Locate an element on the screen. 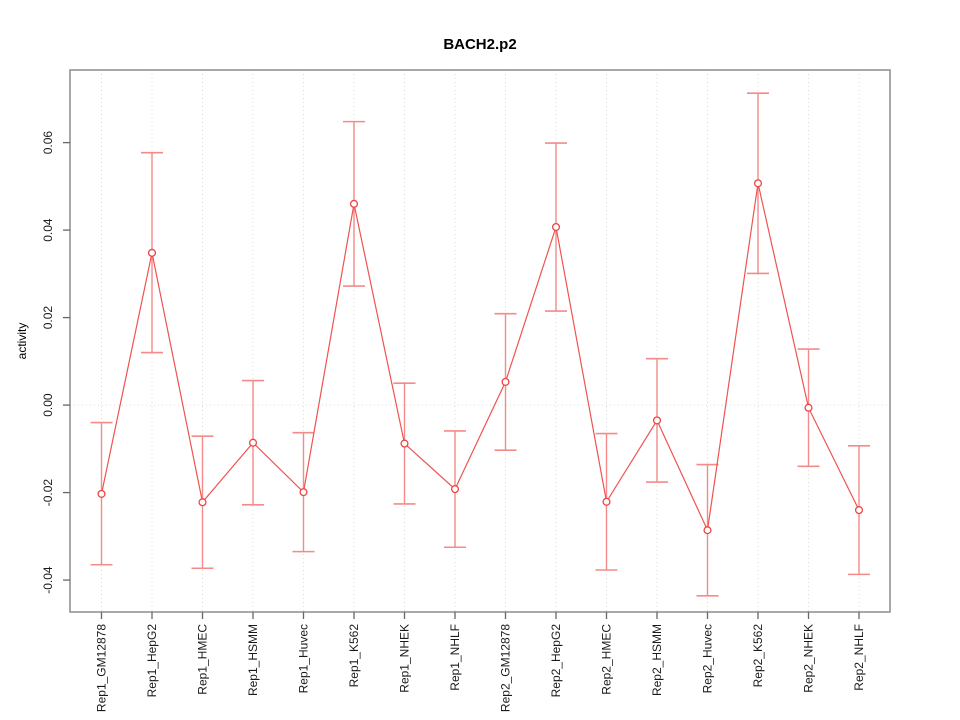  x-category-label: Rep2_Huvec is located at coordinates (708, 658).